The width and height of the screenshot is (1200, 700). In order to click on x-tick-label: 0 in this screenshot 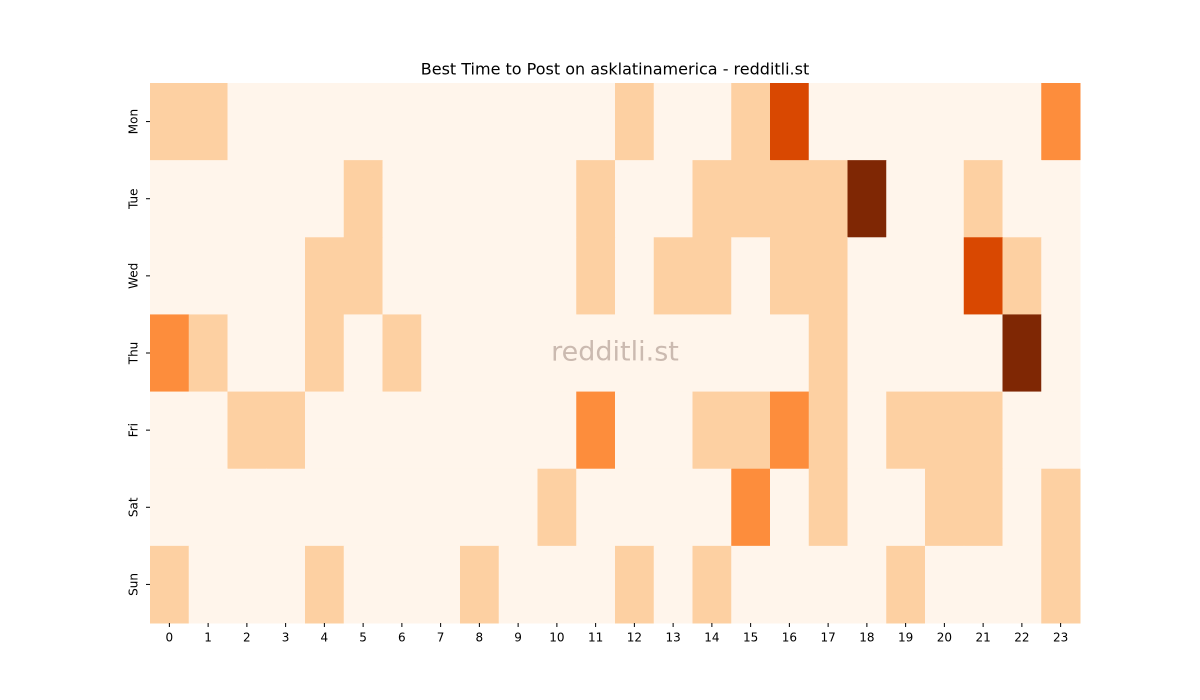, I will do `click(170, 638)`.